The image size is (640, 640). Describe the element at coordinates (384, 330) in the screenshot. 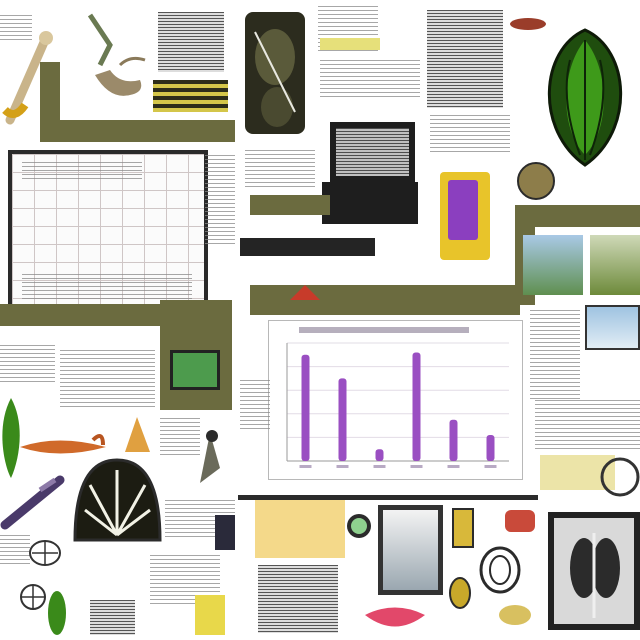

I see `chart-title-placeholder` at that location.